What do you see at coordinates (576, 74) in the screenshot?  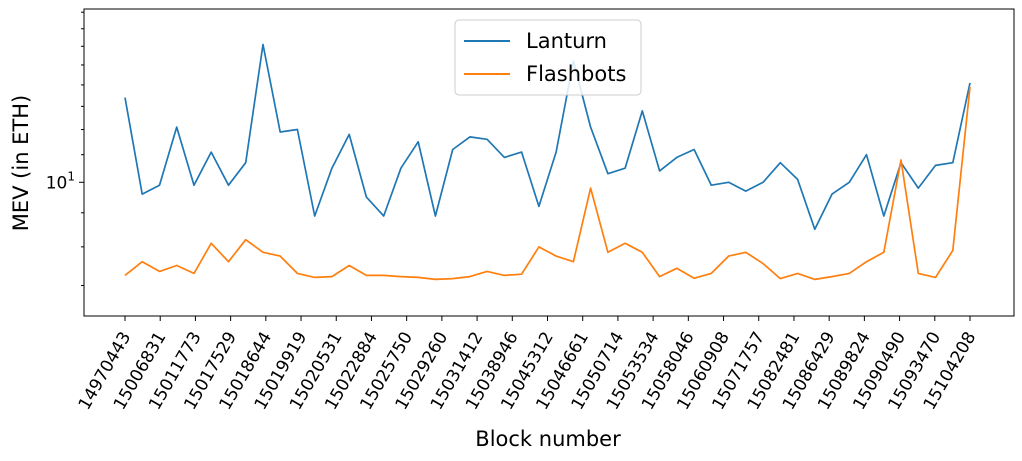 I see `legend-label-flashbots: Flashbots` at bounding box center [576, 74].